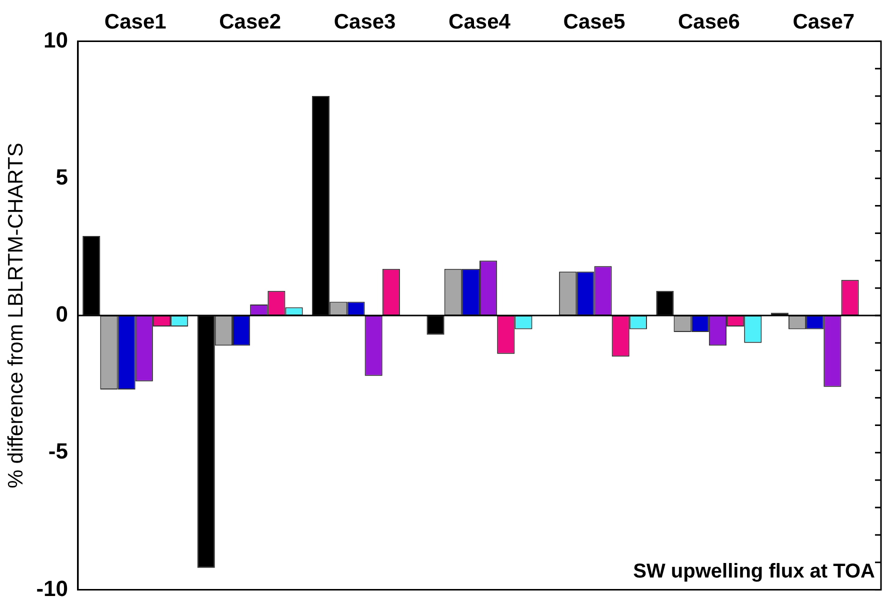  What do you see at coordinates (62, 314) in the screenshot?
I see `y-tick-label: 0` at bounding box center [62, 314].